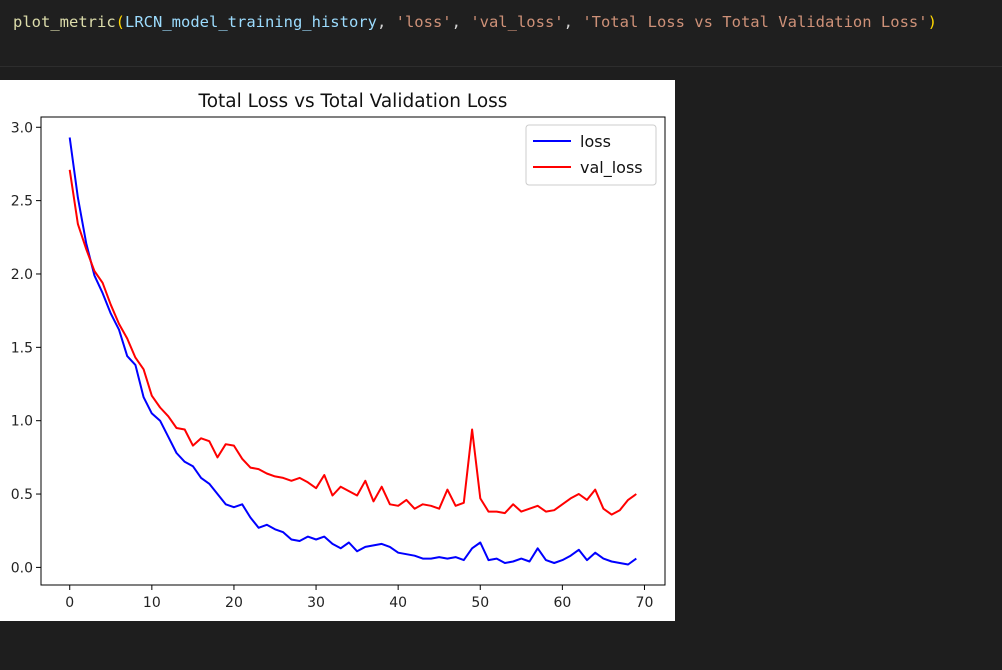 The width and height of the screenshot is (1002, 670). Describe the element at coordinates (932, 22) in the screenshot. I see `code-close-paren: )` at that location.